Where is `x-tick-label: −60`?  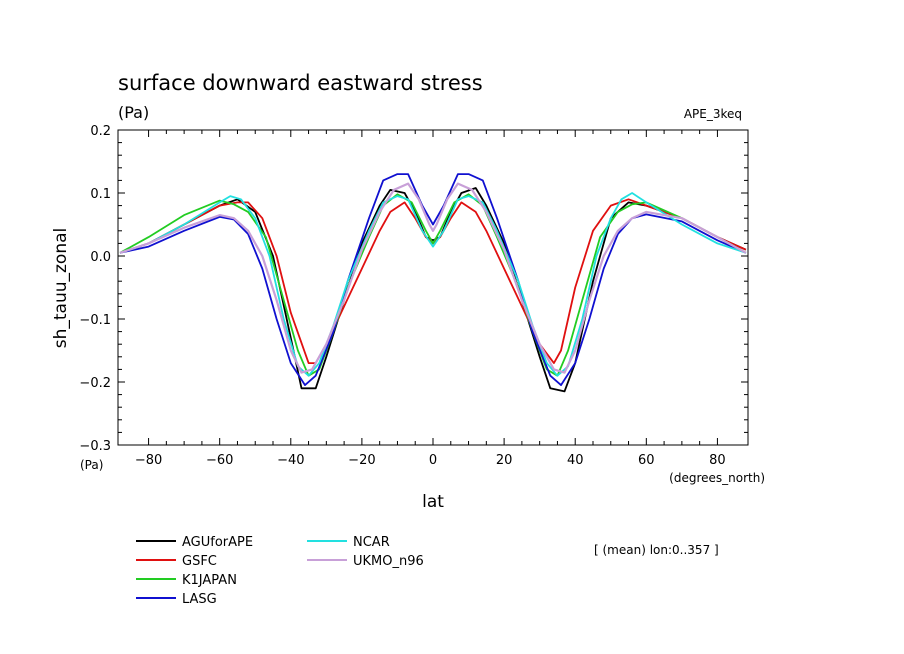
x-tick-label: −60 is located at coordinates (219, 460).